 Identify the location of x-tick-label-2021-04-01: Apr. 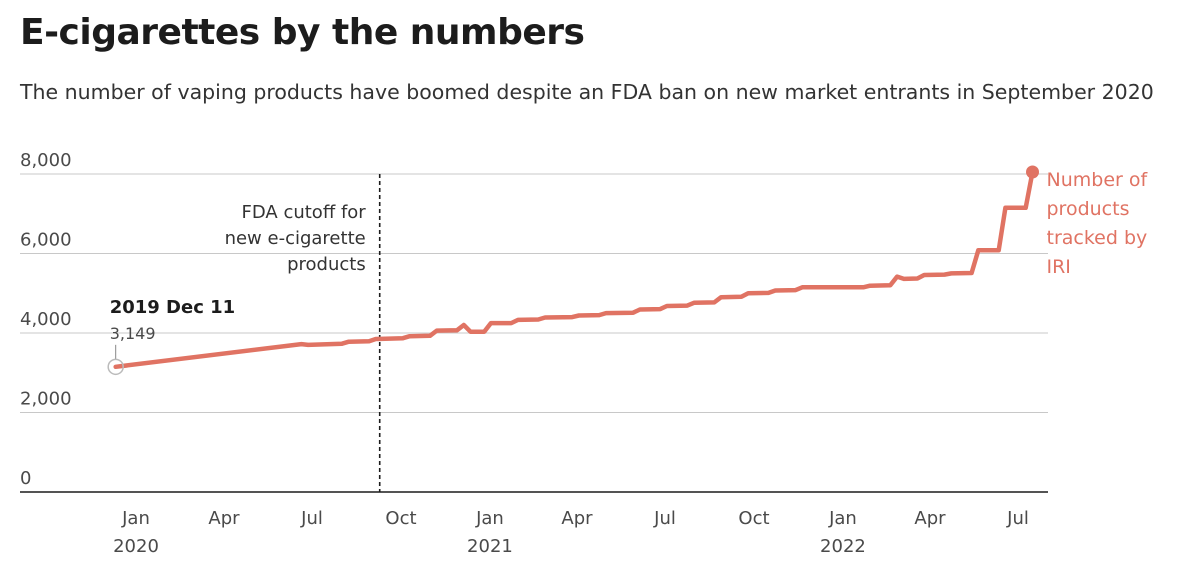
(577, 518).